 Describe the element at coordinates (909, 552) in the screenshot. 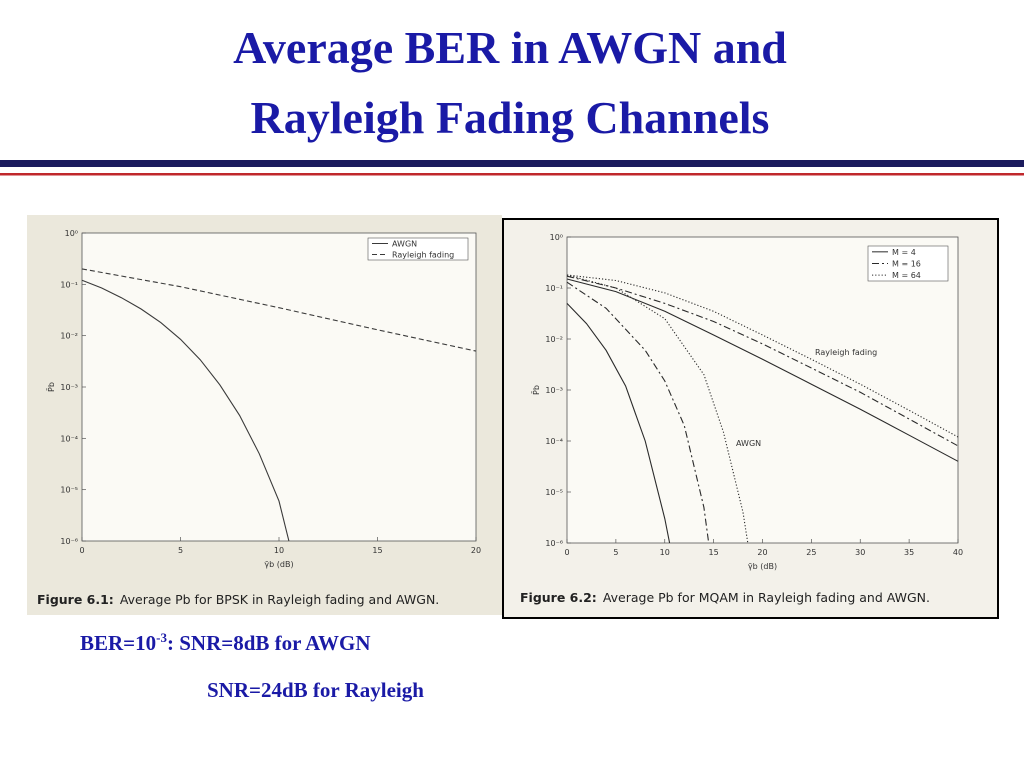

I see `x-tick-label: 35` at that location.